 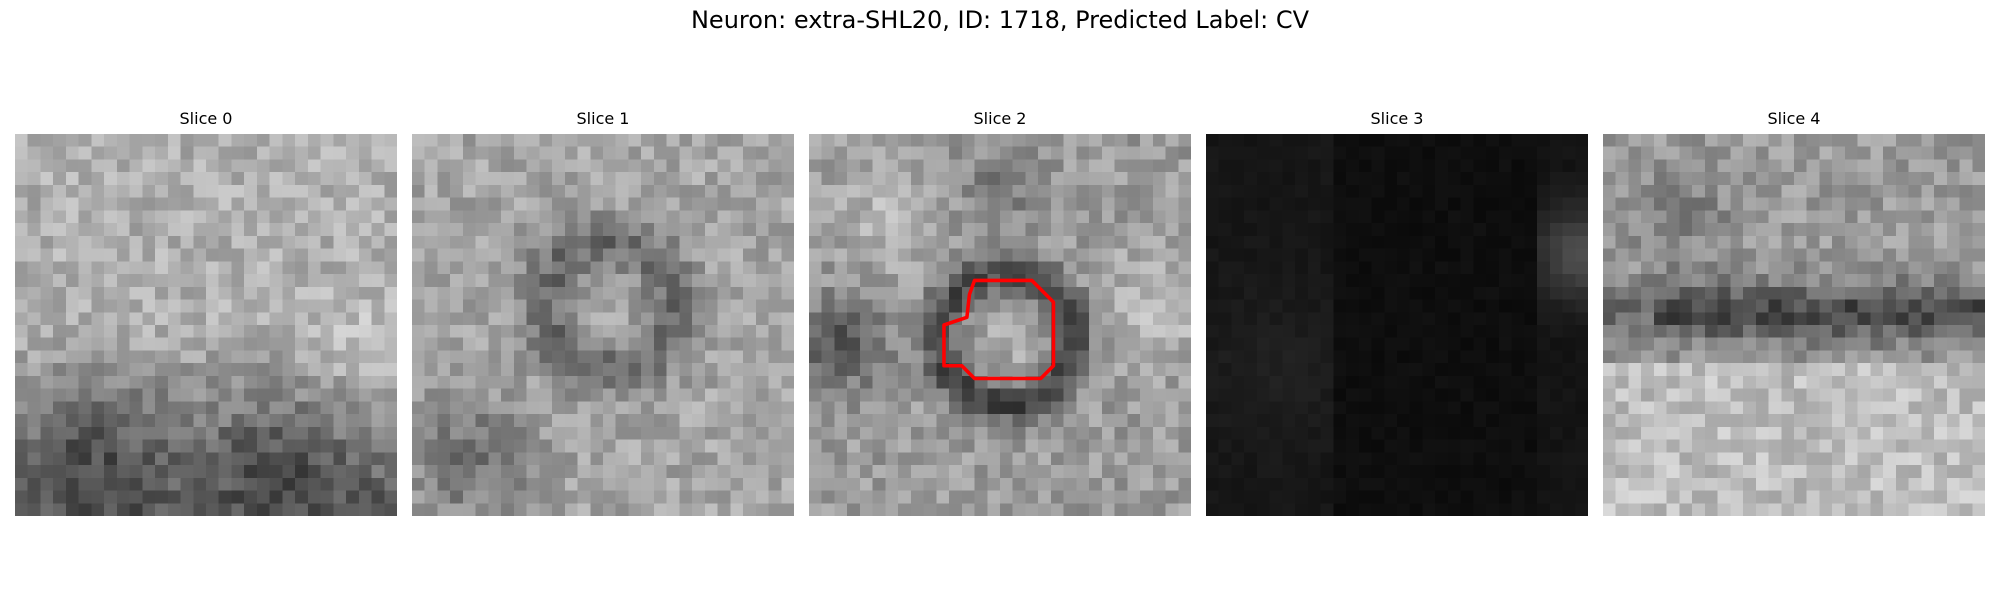 I want to click on roi-contour, so click(x=999, y=329).